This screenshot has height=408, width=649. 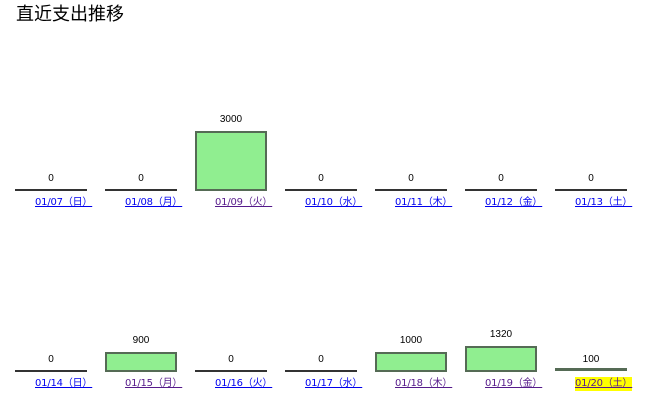 I want to click on bar-value-label: 100, so click(x=591, y=359).